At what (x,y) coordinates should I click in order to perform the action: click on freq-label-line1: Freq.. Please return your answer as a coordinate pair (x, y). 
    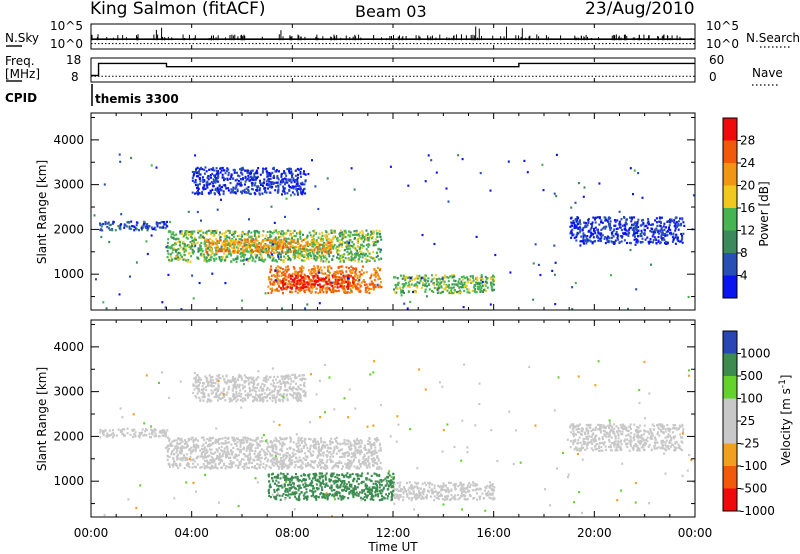
    Looking at the image, I should click on (20, 61).